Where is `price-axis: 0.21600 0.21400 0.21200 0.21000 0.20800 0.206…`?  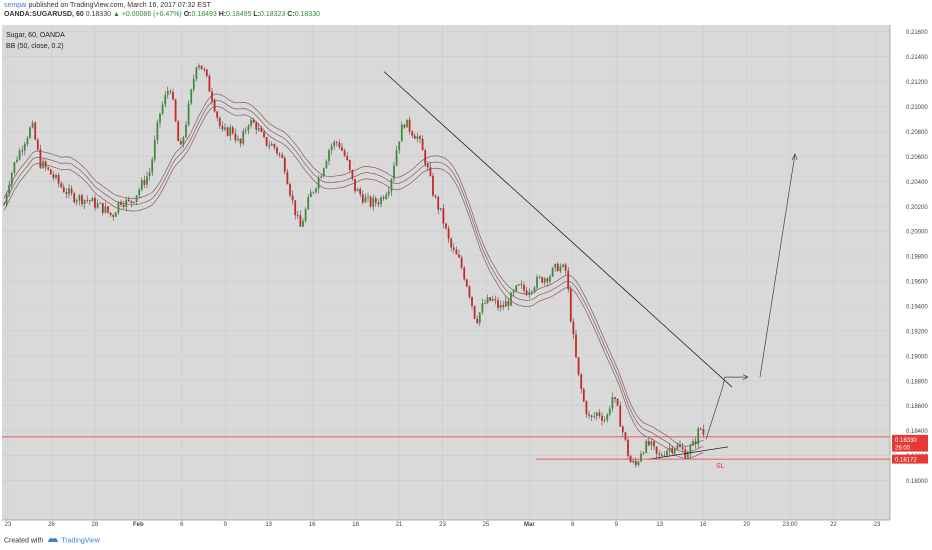 price-axis: 0.21600 0.21400 0.21200 0.21000 0.20800 0.206… is located at coordinates (908, 272).